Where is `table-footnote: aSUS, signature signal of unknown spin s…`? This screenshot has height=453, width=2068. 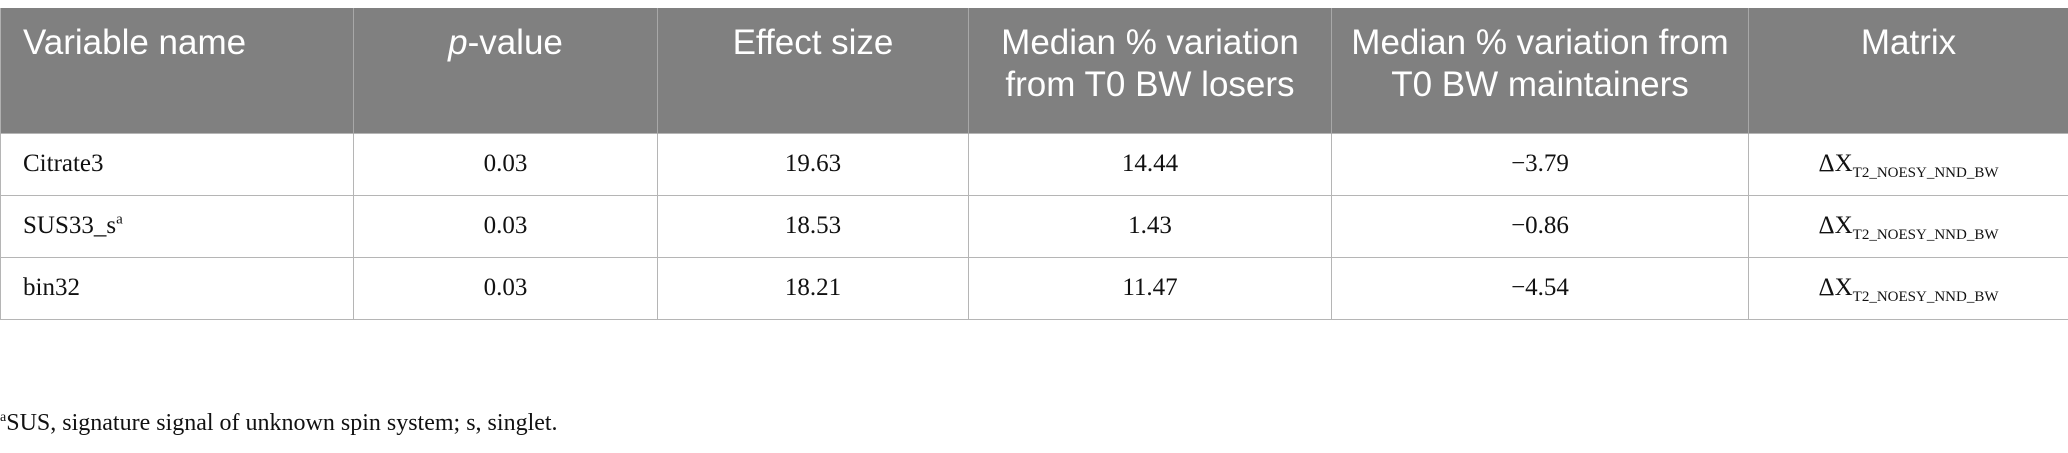 table-footnote: aSUS, signature signal of unknown spin s… is located at coordinates (279, 423).